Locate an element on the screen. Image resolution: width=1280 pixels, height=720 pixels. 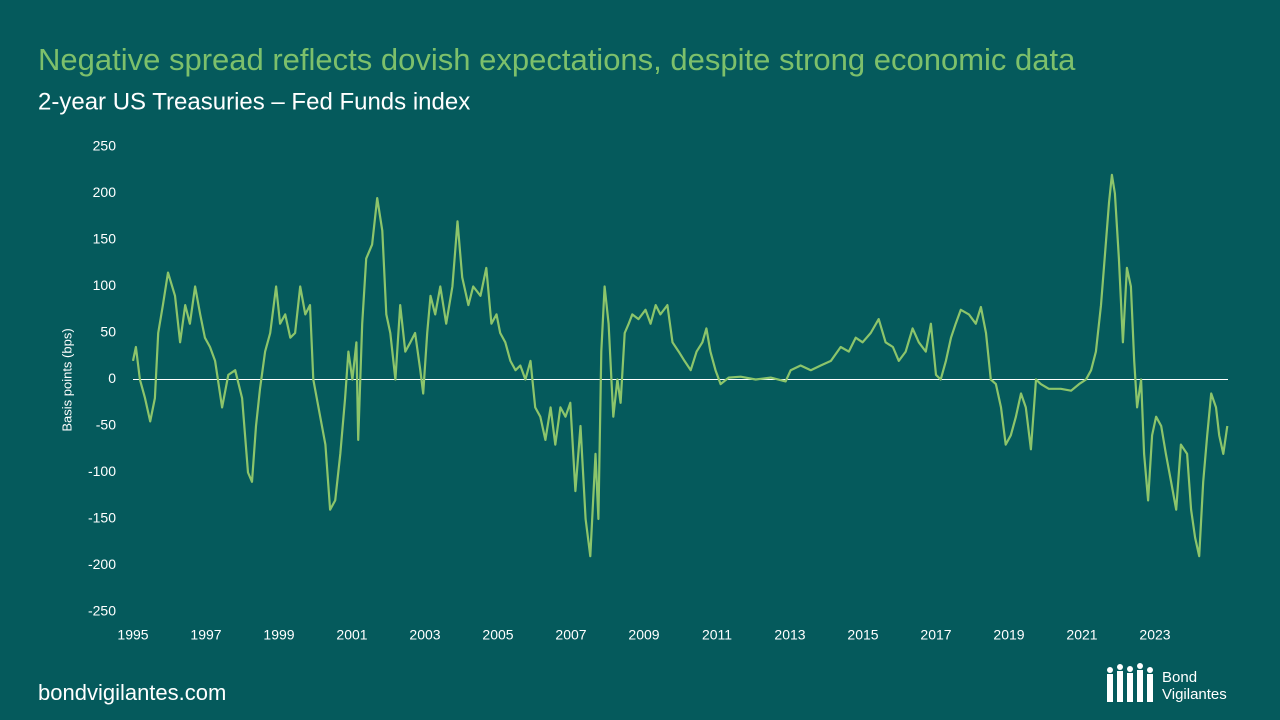
logo-text: Bond is located at coordinates (1179, 677).